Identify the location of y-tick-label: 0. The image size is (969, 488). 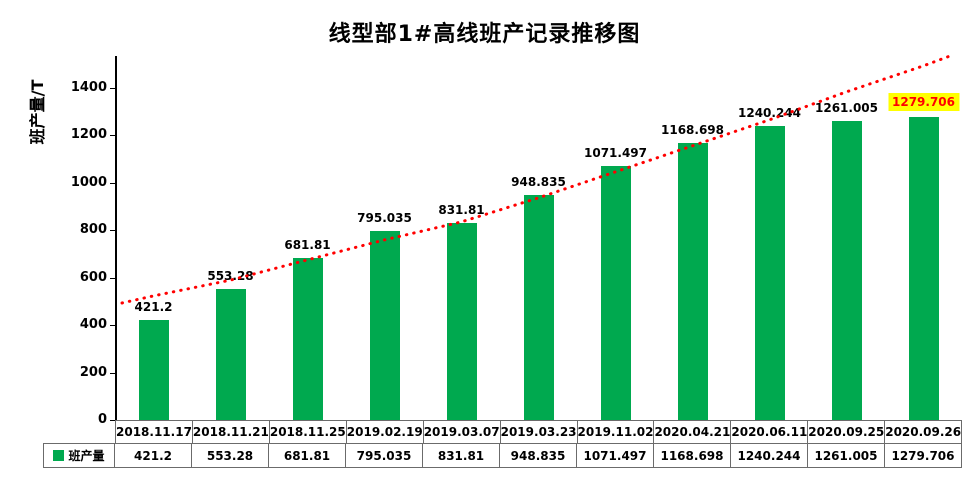
(102, 419).